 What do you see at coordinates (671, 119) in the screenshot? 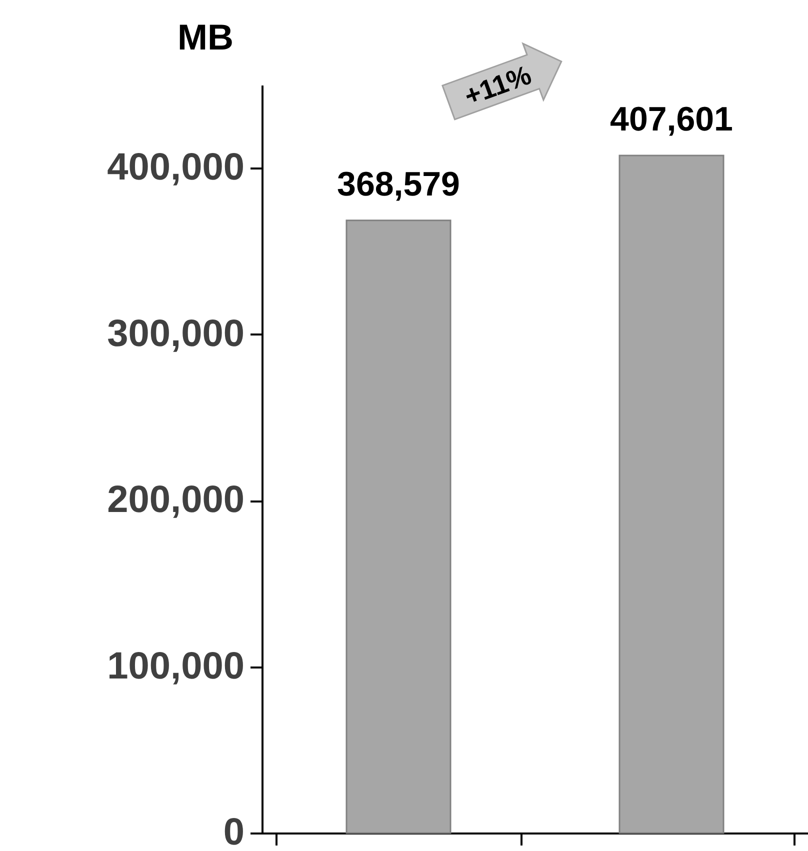
I see `data-label: 407,601` at bounding box center [671, 119].